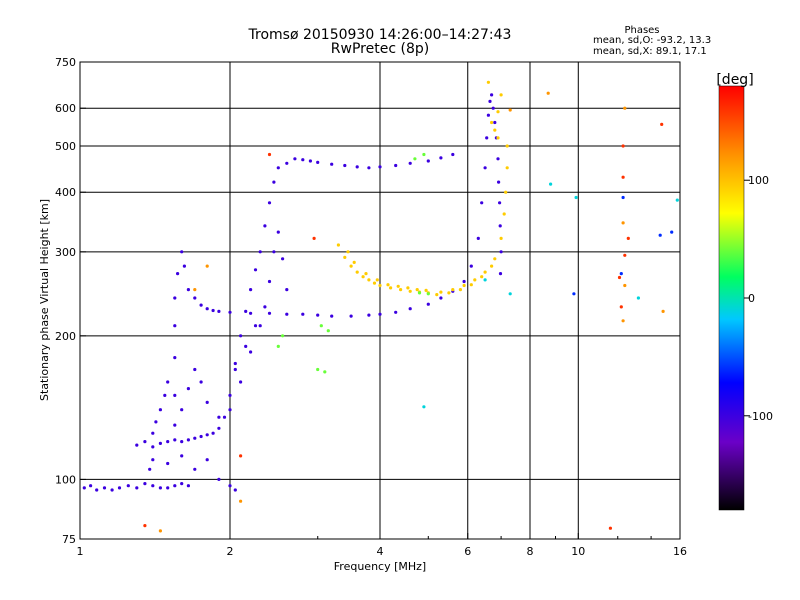  I want to click on x-axis-ticks: 1 2 4 6 8 10 16, so click(382, 545).